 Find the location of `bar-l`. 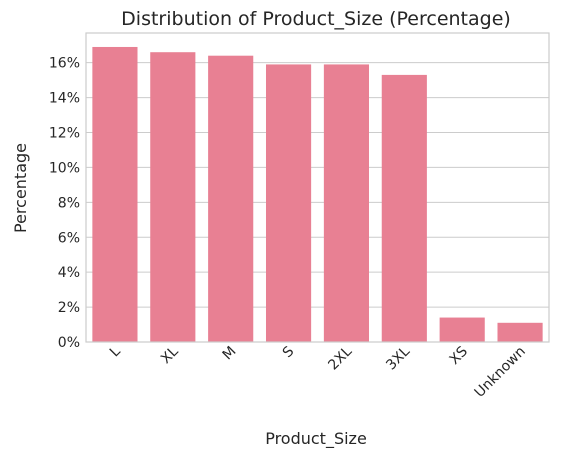

bar-l is located at coordinates (115, 194).